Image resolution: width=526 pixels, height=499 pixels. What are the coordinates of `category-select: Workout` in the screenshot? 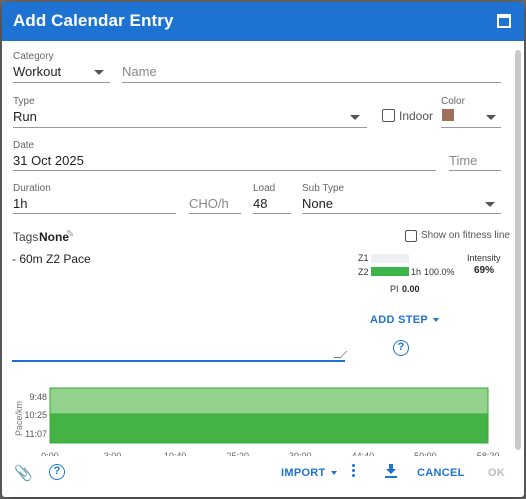 It's located at (37, 71).